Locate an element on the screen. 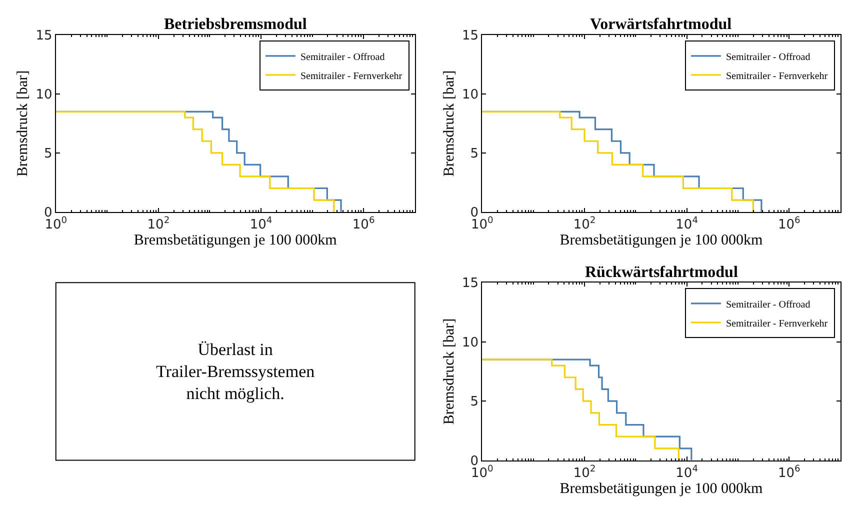 Image resolution: width=842 pixels, height=517 pixels. text: Überlast in Trailer-Bremssystemen nicht möglich. is located at coordinates (236, 372).